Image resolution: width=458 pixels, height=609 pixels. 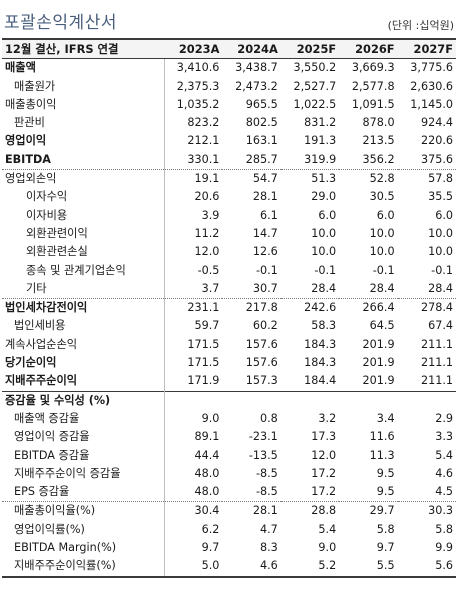 What do you see at coordinates (426, 511) in the screenshot?
I see `row-value: 30.3` at bounding box center [426, 511].